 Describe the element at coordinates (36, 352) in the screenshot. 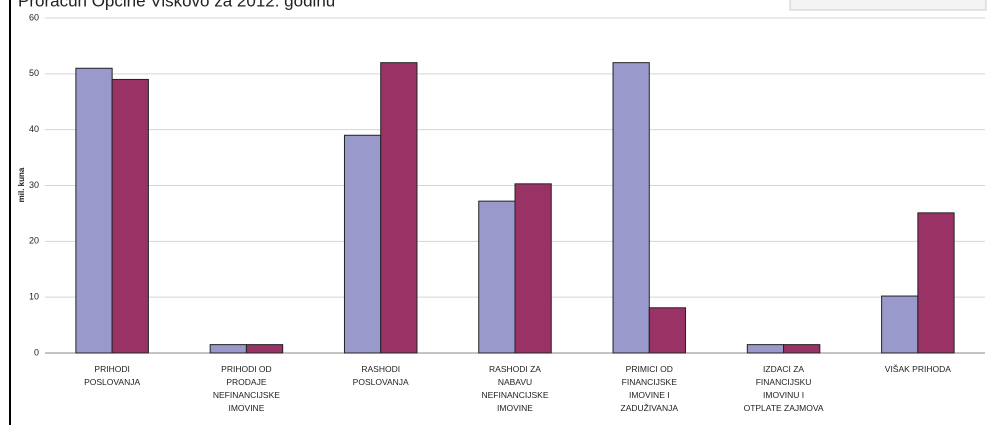

I see `y-tick-label: 0` at that location.